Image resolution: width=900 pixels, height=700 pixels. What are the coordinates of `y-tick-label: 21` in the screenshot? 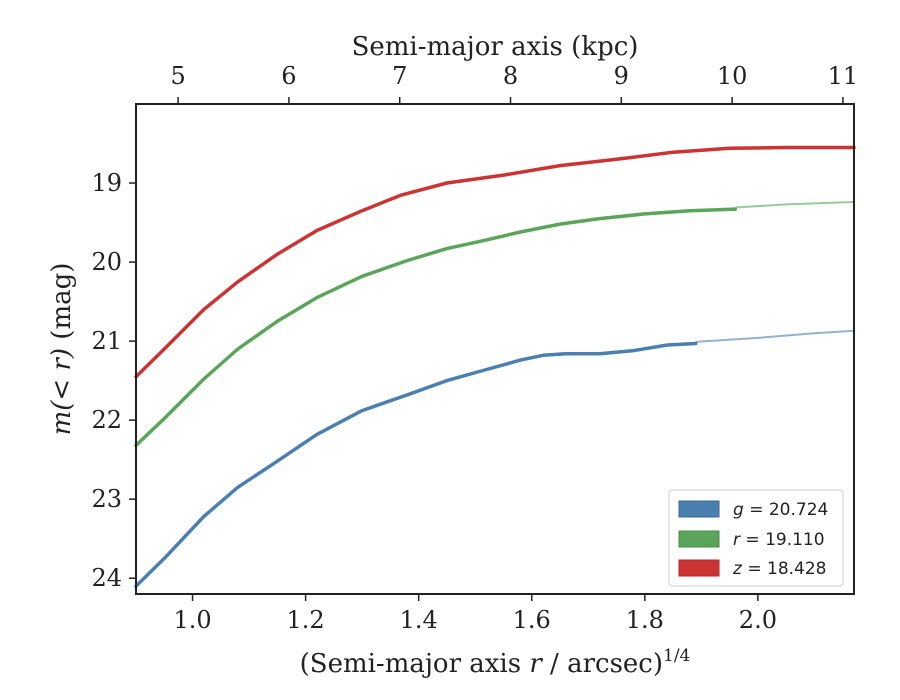 It's located at (106, 341).